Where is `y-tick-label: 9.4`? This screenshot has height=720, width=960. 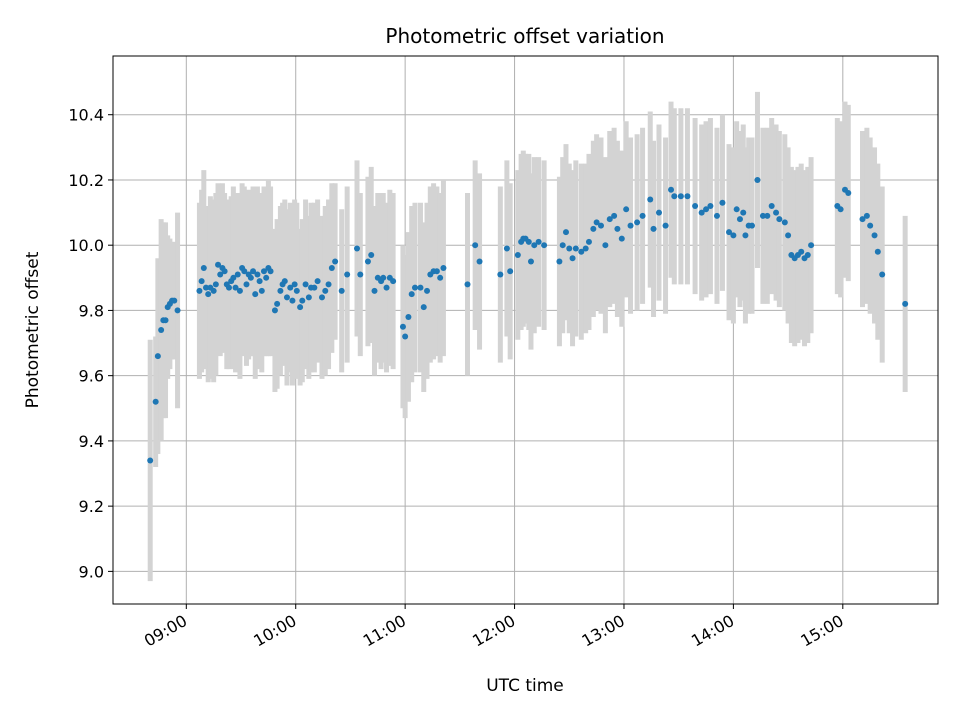
y-tick-label: 9.4 is located at coordinates (91, 441).